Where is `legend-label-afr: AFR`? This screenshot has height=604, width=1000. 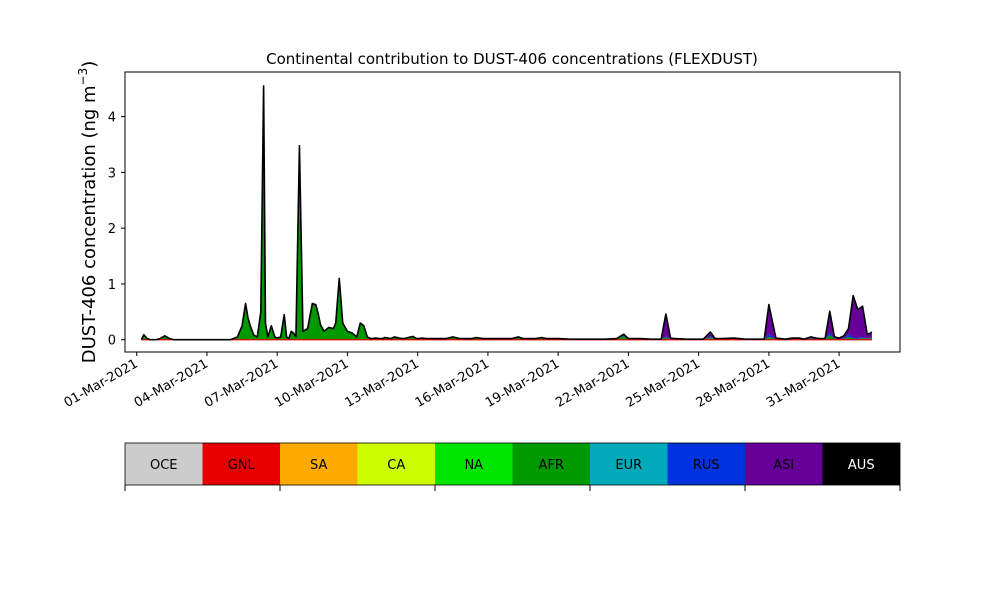 legend-label-afr: AFR is located at coordinates (551, 465).